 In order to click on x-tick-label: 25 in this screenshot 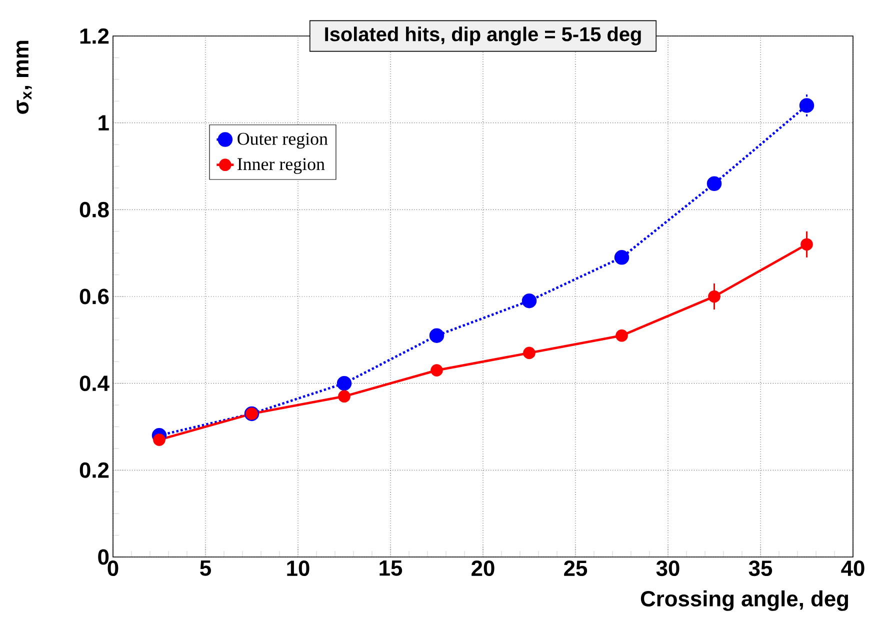, I will do `click(576, 568)`.